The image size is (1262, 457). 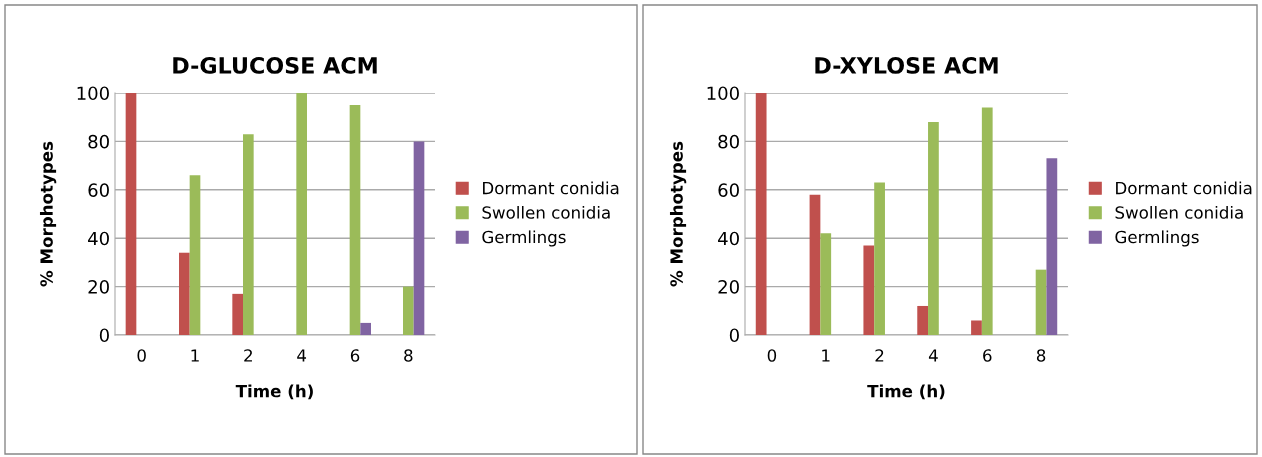 I want to click on chart-title: D-XYLOSE ACM, so click(x=906, y=65).